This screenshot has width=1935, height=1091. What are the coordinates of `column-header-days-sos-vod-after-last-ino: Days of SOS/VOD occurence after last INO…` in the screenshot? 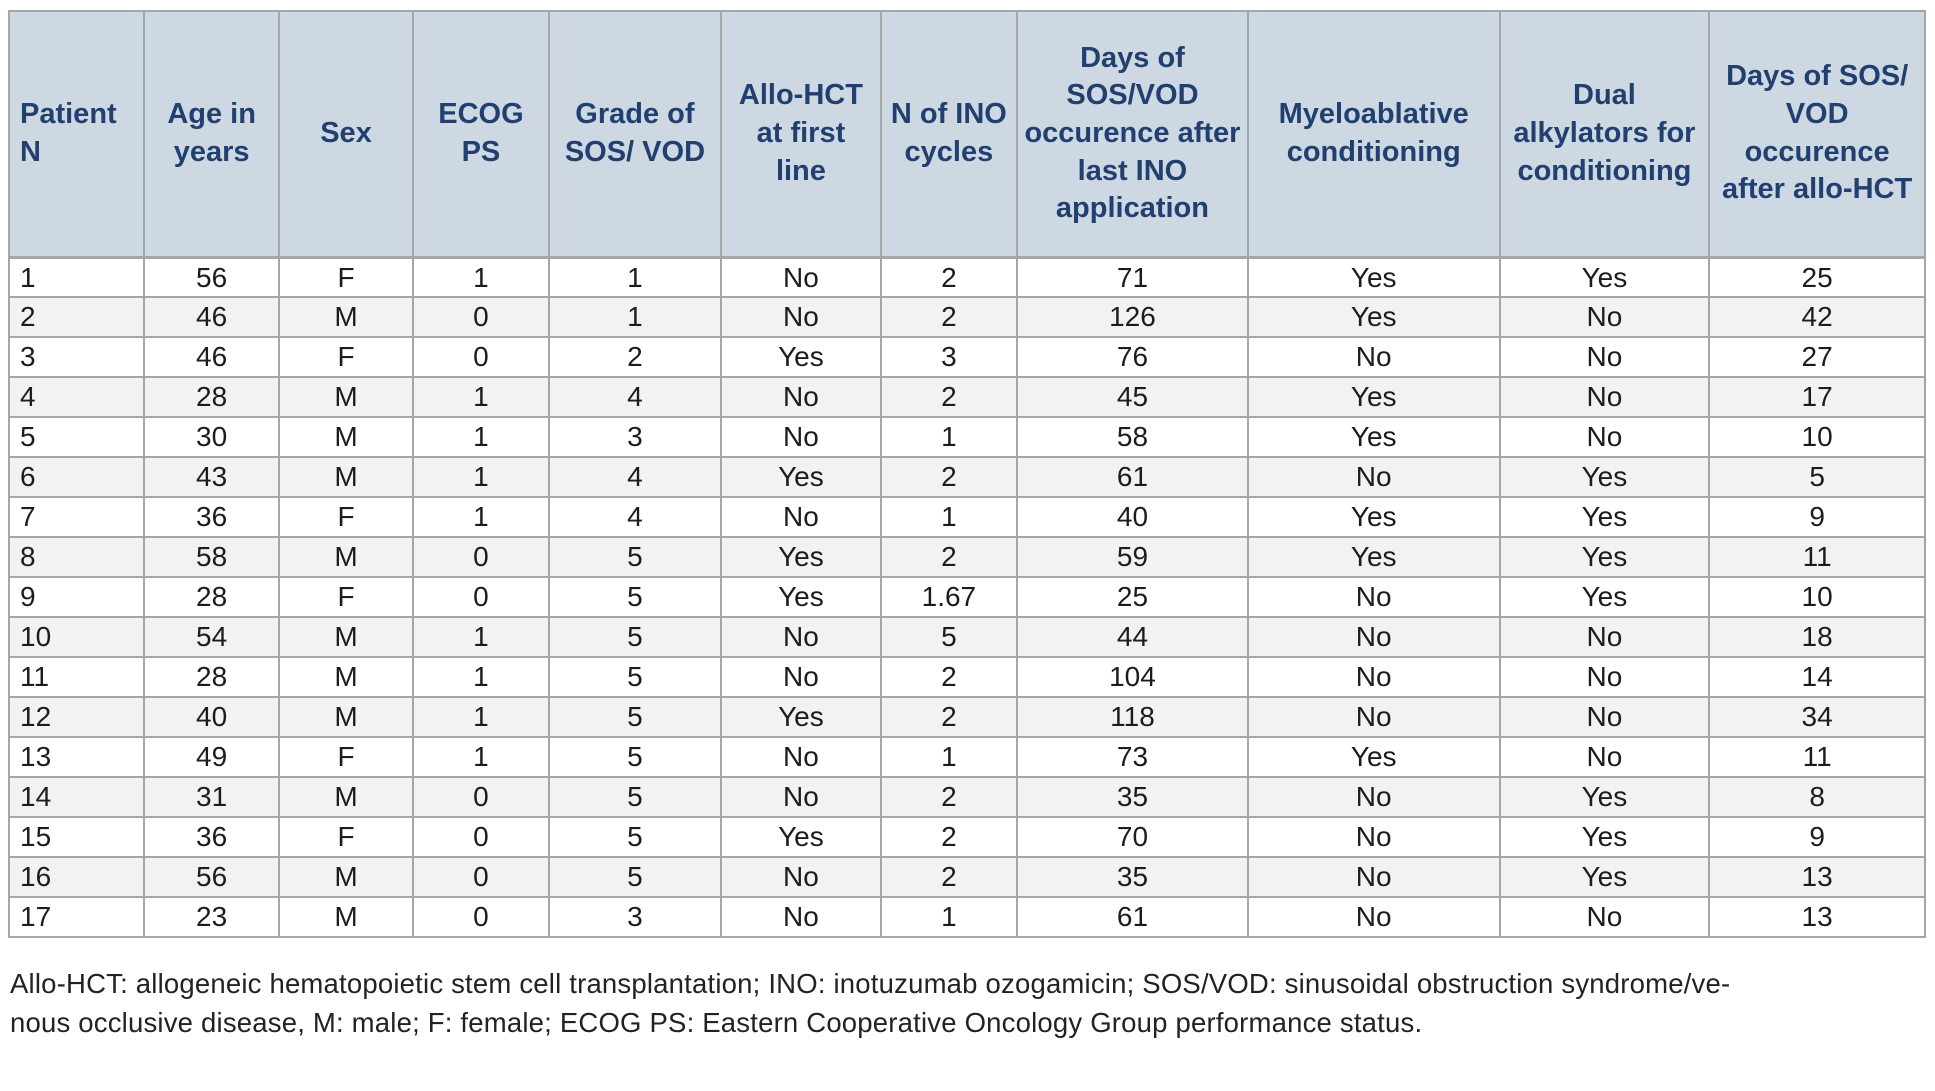 It's located at (1132, 134).